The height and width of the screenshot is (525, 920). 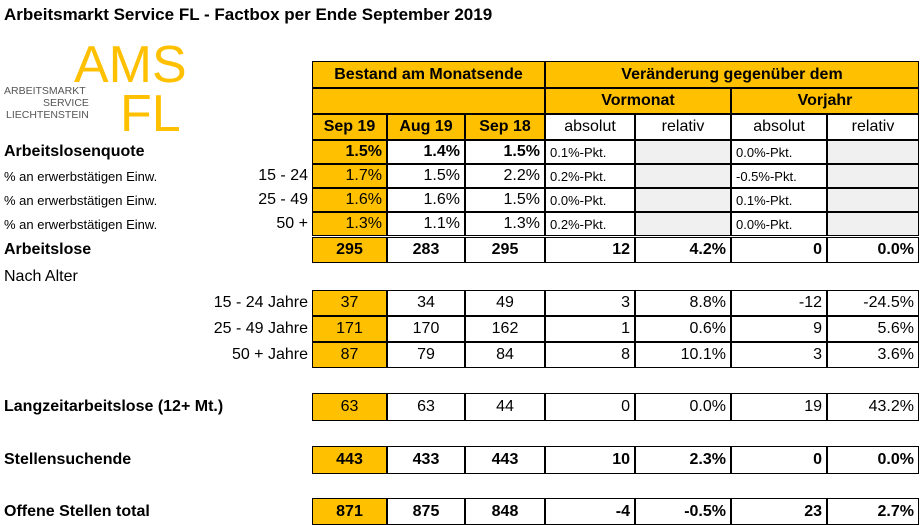 What do you see at coordinates (683, 355) in the screenshot?
I see `cell-vm-rel-a50: 10.1%` at bounding box center [683, 355].